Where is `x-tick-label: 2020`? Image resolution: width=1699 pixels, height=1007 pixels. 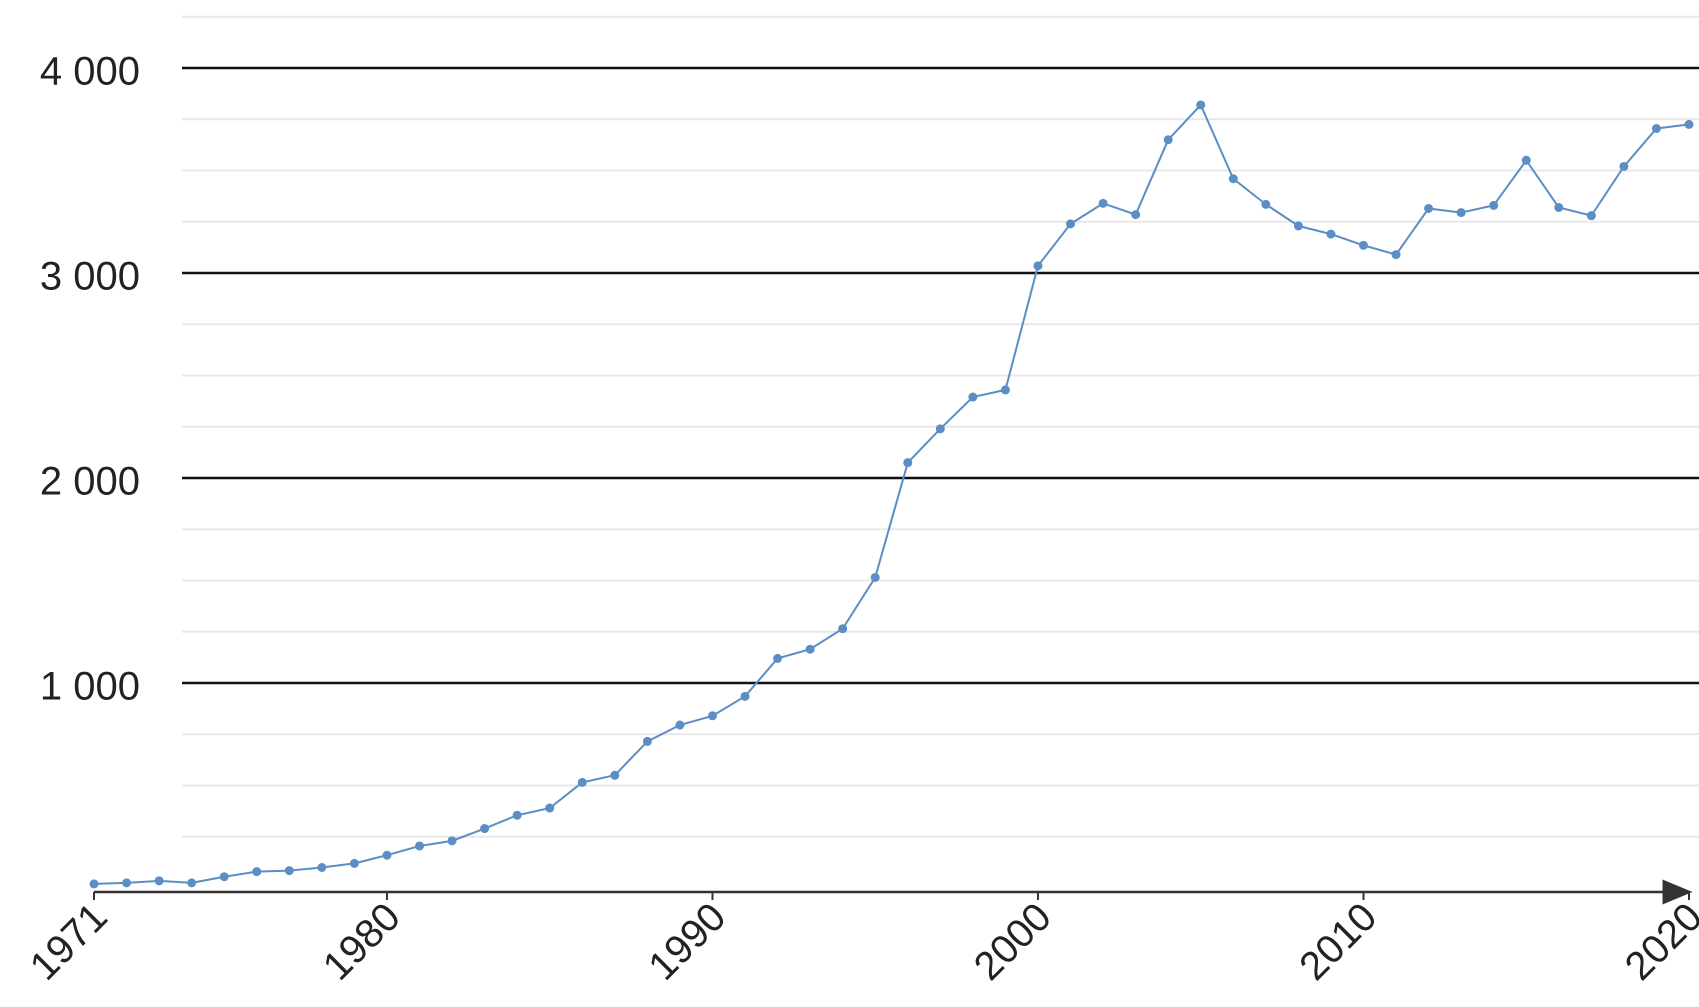
x-tick-label: 2020 is located at coordinates (1658, 942).